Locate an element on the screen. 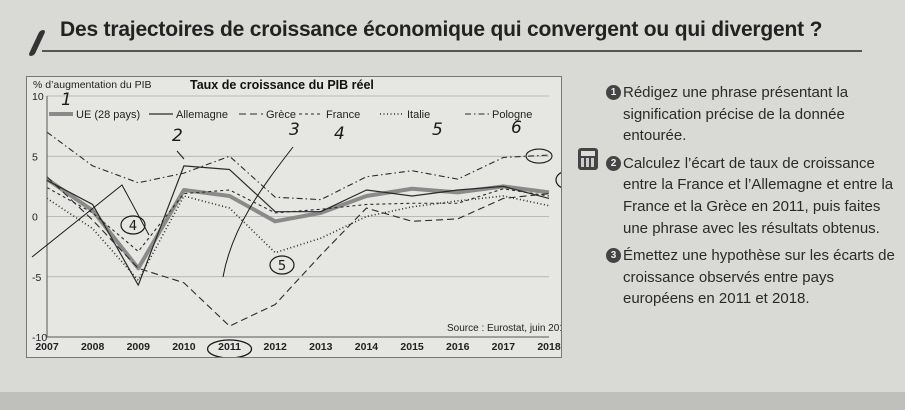 The image size is (905, 410). y-tick-label: -10 is located at coordinates (39, 338).